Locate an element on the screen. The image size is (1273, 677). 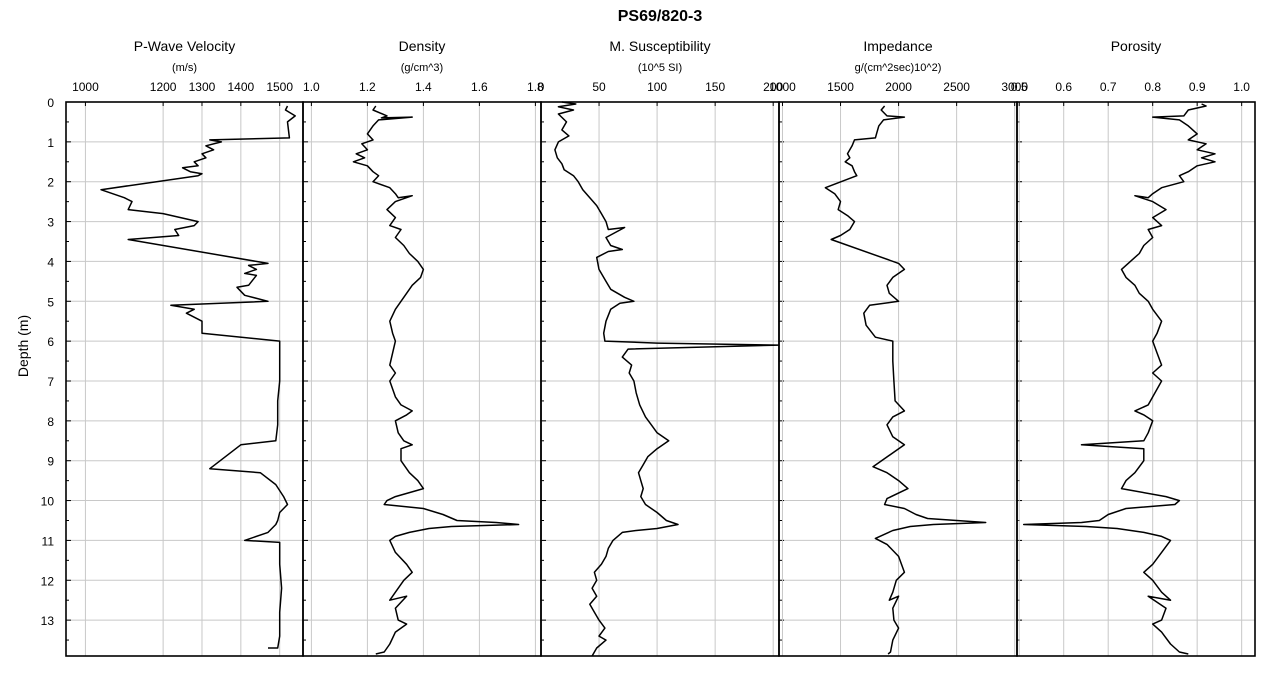
panel-title: Impedance is located at coordinates (897, 46).